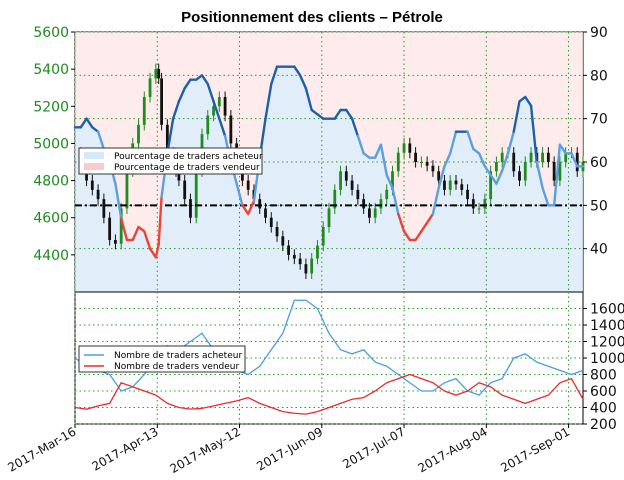  I want to click on chart-title: Positionnement des clients – Pétrole, so click(312, 17).